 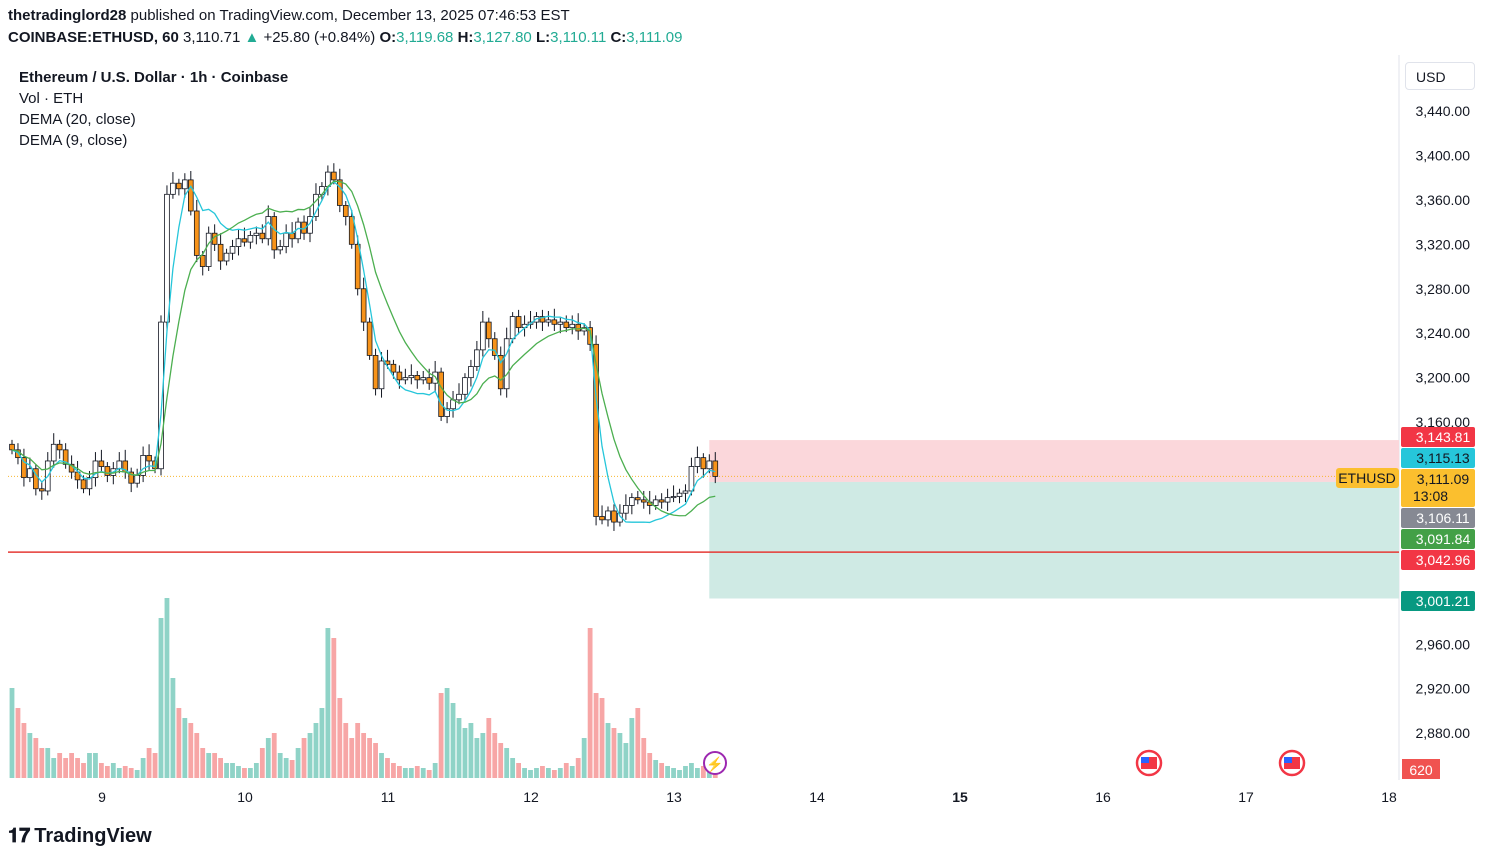 What do you see at coordinates (80, 836) in the screenshot?
I see `tradingview-logo: 𝟏𝟕 TradingView` at bounding box center [80, 836].